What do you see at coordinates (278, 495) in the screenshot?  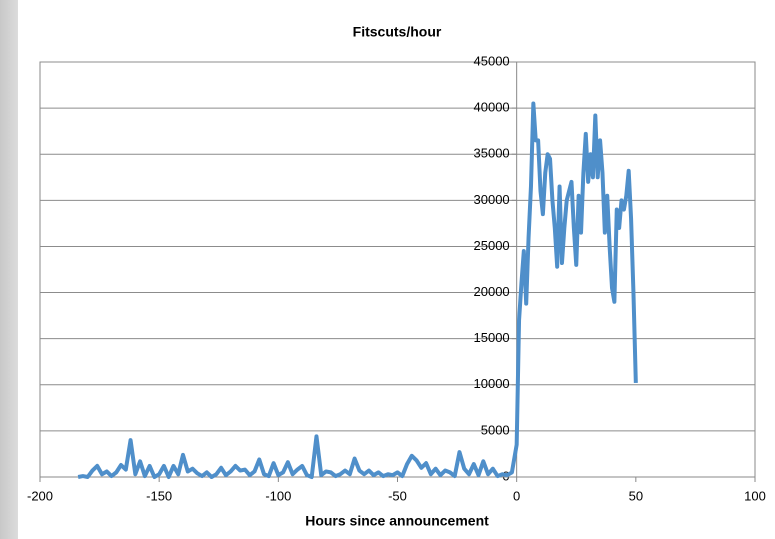 I see `x-tick-label: -100` at bounding box center [278, 495].